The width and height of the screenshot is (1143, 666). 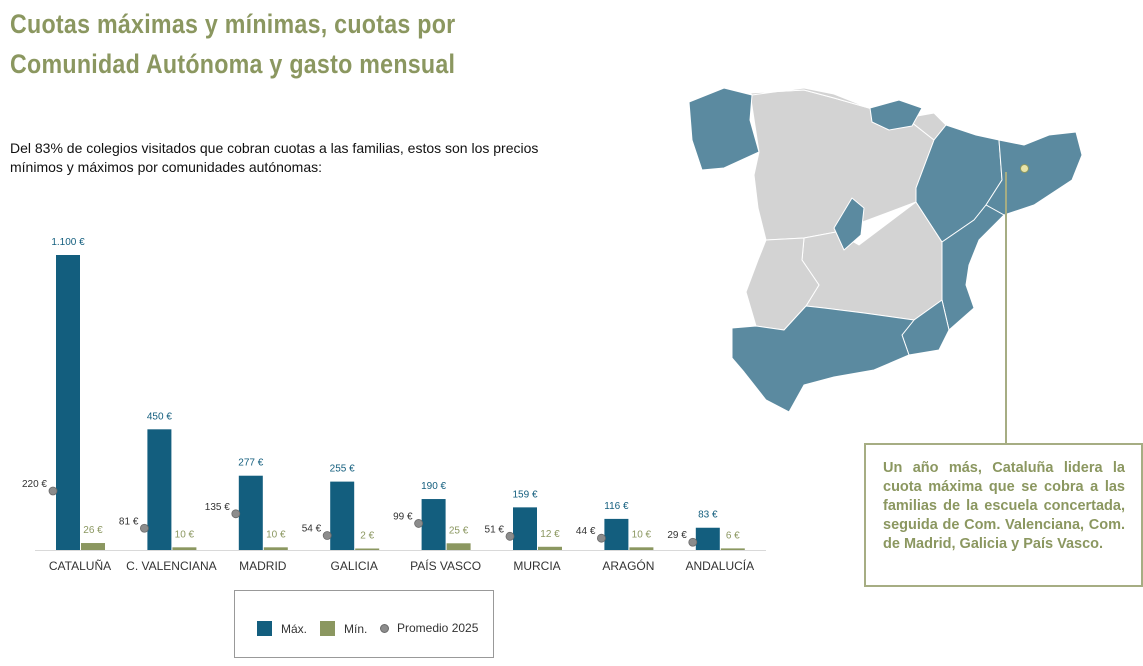 I want to click on bar-min-c-valenciana, so click(x=184, y=548).